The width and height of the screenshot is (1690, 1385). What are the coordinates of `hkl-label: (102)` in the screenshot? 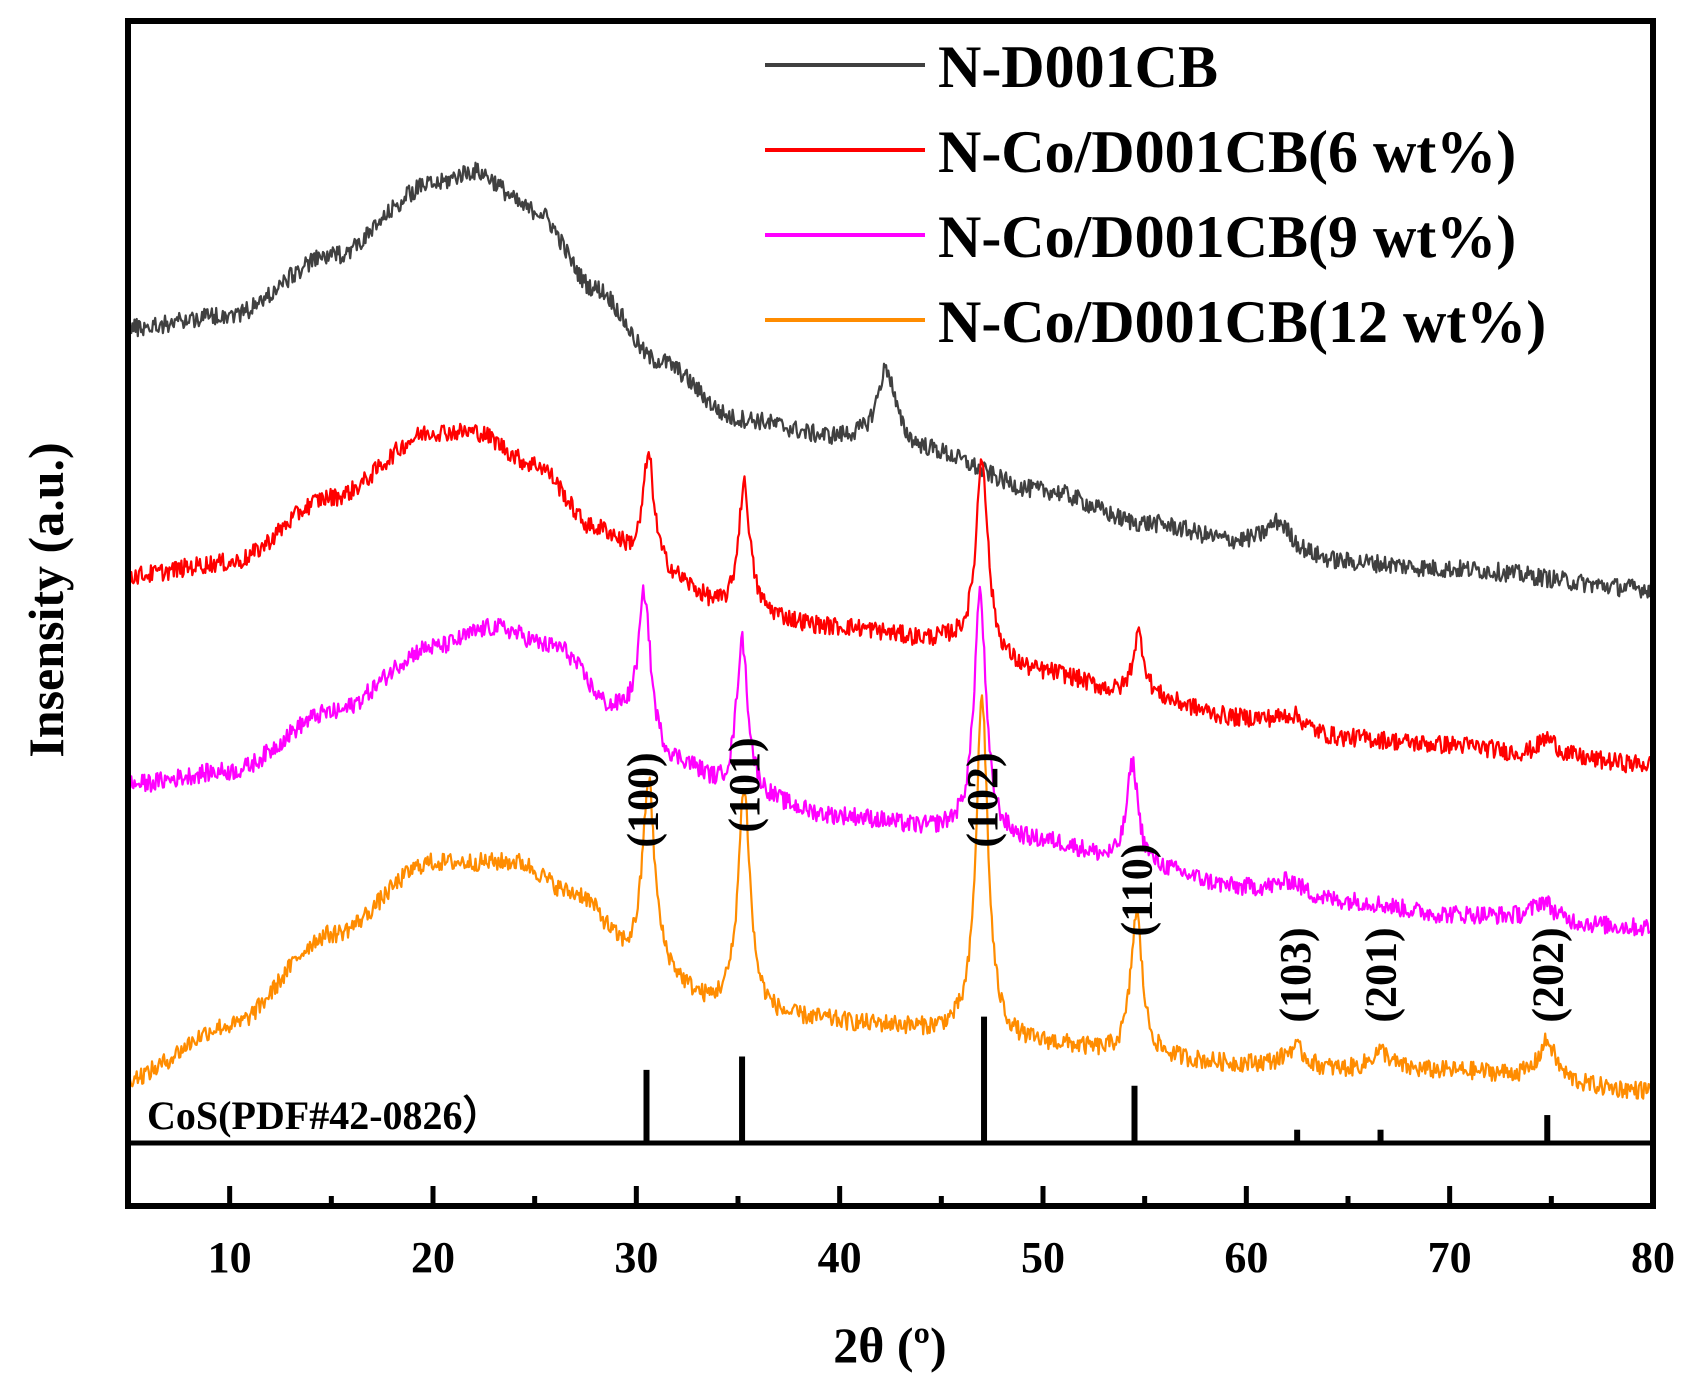 It's located at (982, 799).